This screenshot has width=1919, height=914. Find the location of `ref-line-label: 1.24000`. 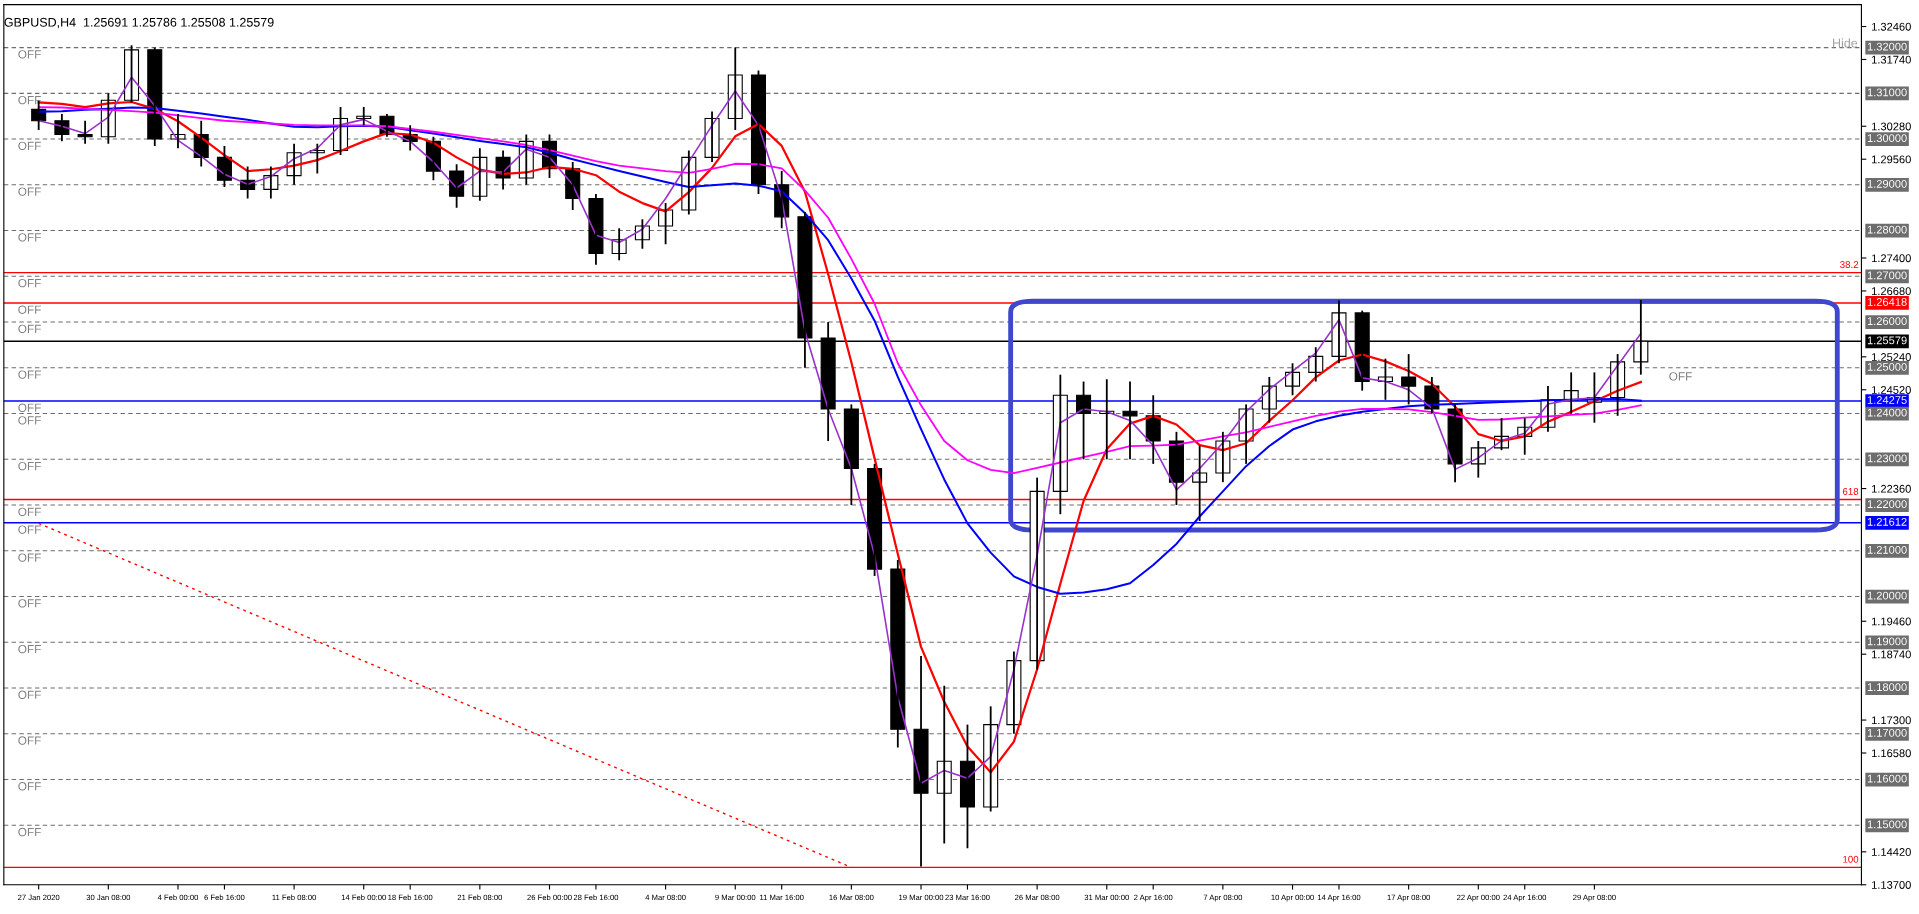

ref-line-label: 1.24000 is located at coordinates (1887, 412).